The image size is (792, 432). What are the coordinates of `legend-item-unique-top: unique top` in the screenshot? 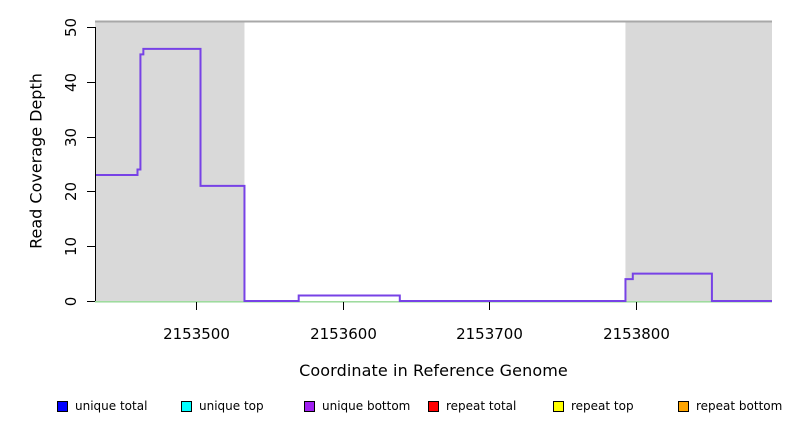 It's located at (222, 406).